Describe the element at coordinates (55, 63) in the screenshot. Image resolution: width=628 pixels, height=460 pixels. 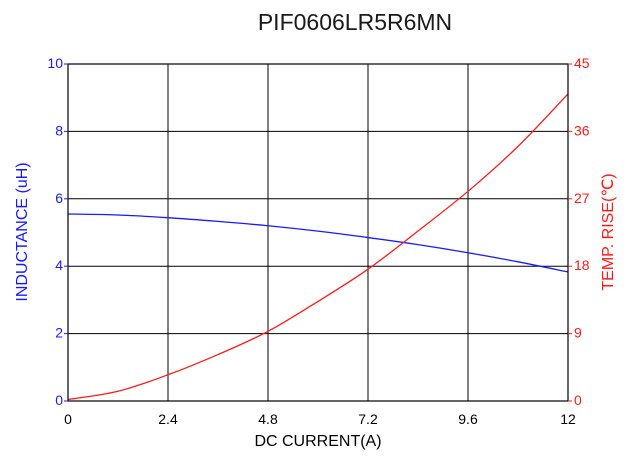
I see `left-y-tick-label: 10` at that location.